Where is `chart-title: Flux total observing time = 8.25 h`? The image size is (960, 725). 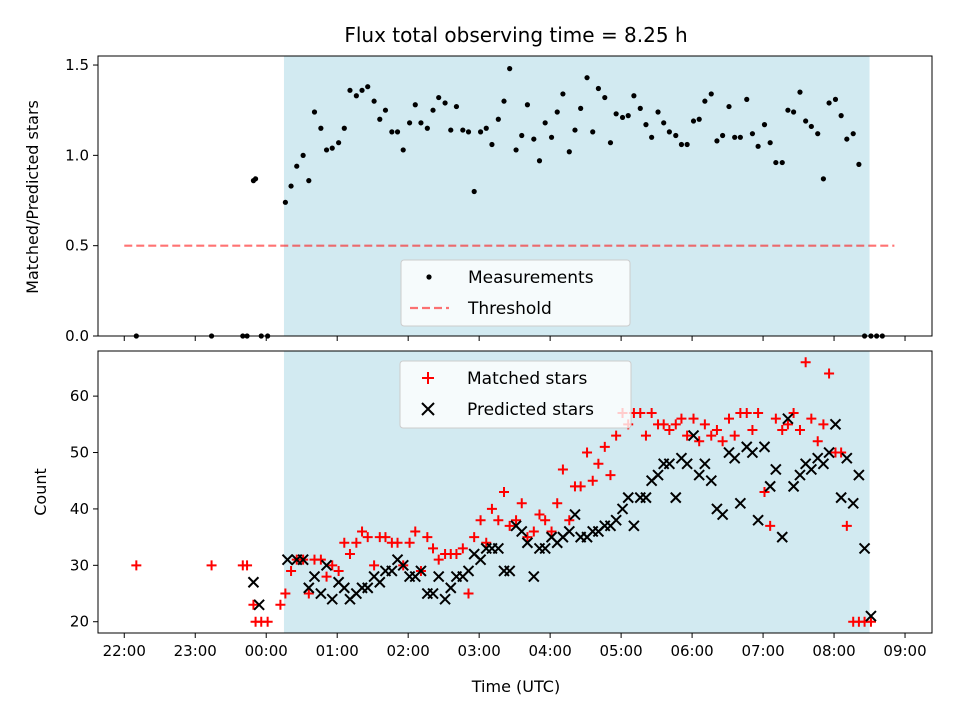
chart-title: Flux total observing time = 8.25 h is located at coordinates (515, 35).